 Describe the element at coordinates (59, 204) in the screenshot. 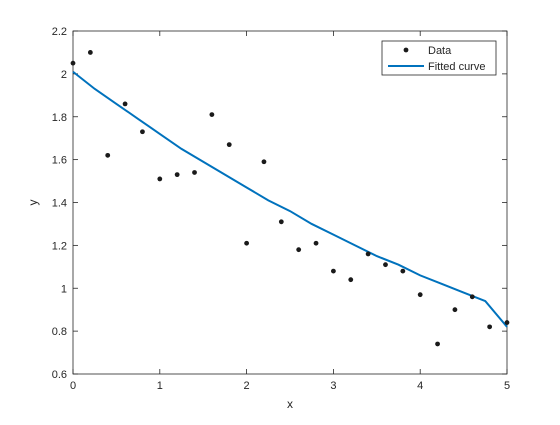

I see `y-tick-label: 1.4` at that location.